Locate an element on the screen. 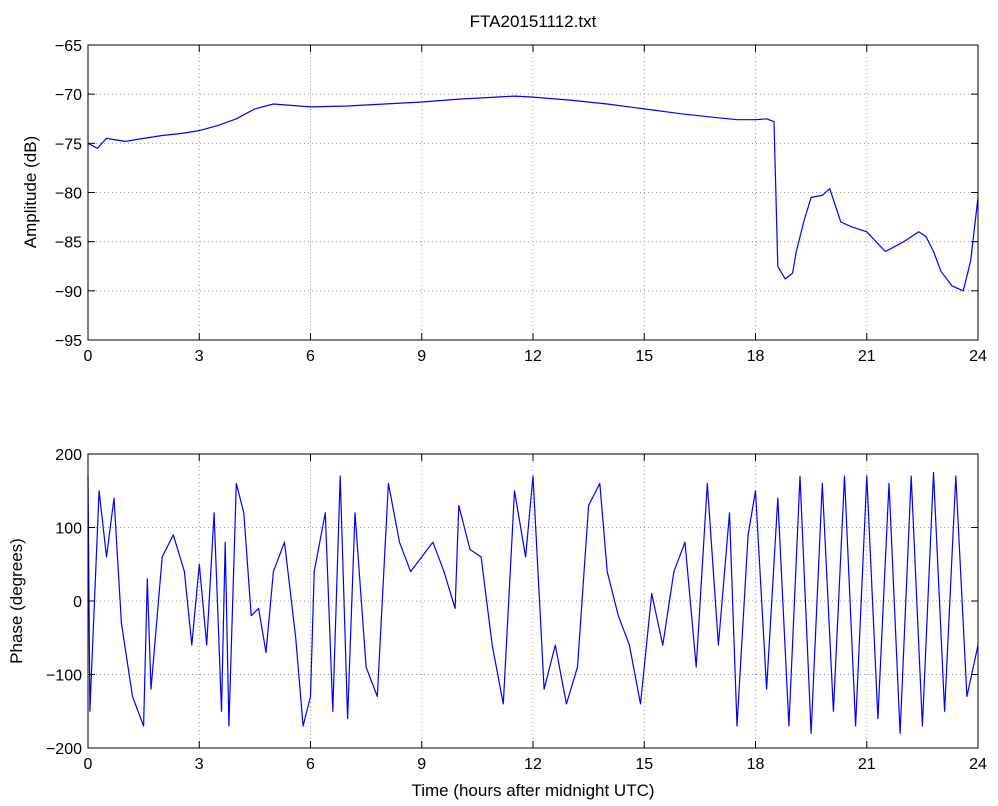 This screenshot has height=806, width=998. amplitude-y-tick-label: −95 is located at coordinates (68, 341).